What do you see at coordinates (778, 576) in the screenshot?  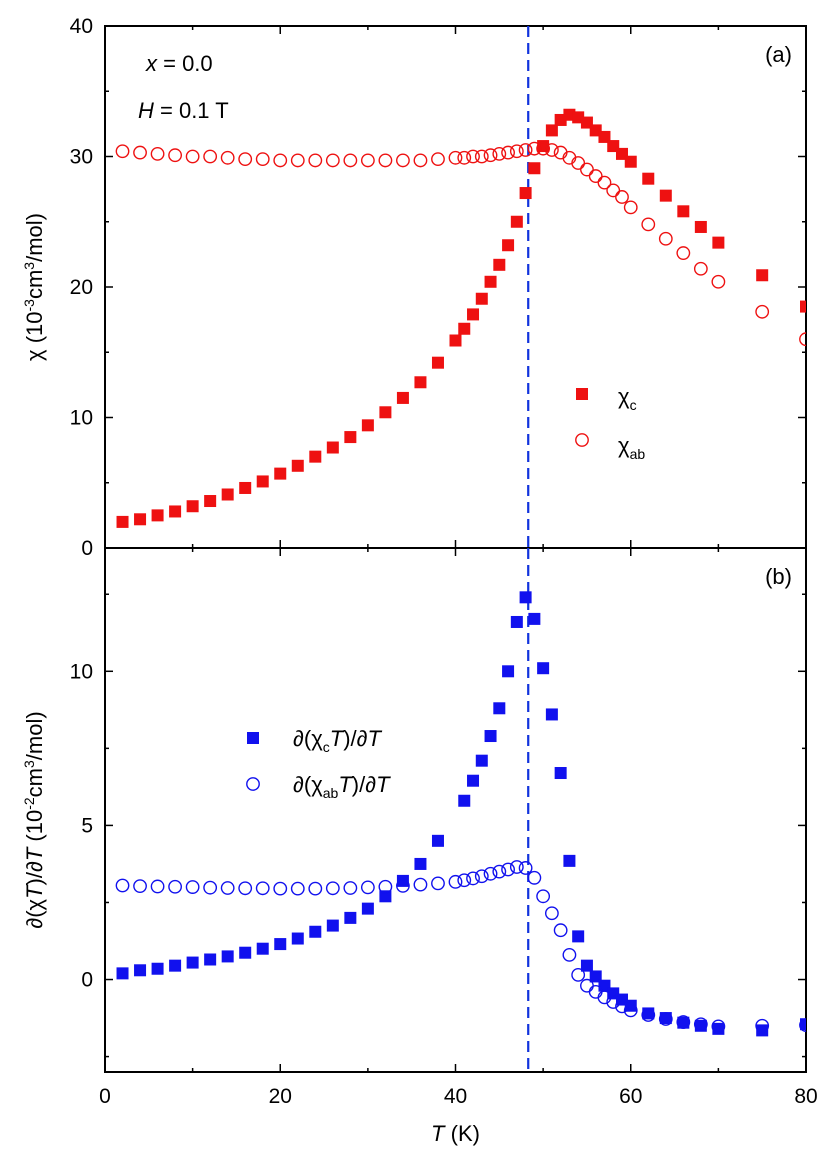 I see `panel-label: (b)` at bounding box center [778, 576].